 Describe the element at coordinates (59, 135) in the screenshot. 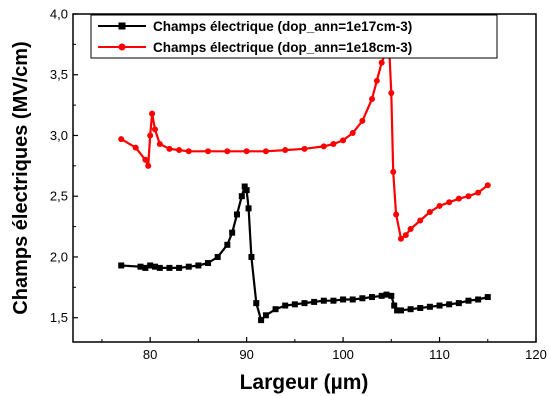

I see `y-tick-label: 3,0` at that location.